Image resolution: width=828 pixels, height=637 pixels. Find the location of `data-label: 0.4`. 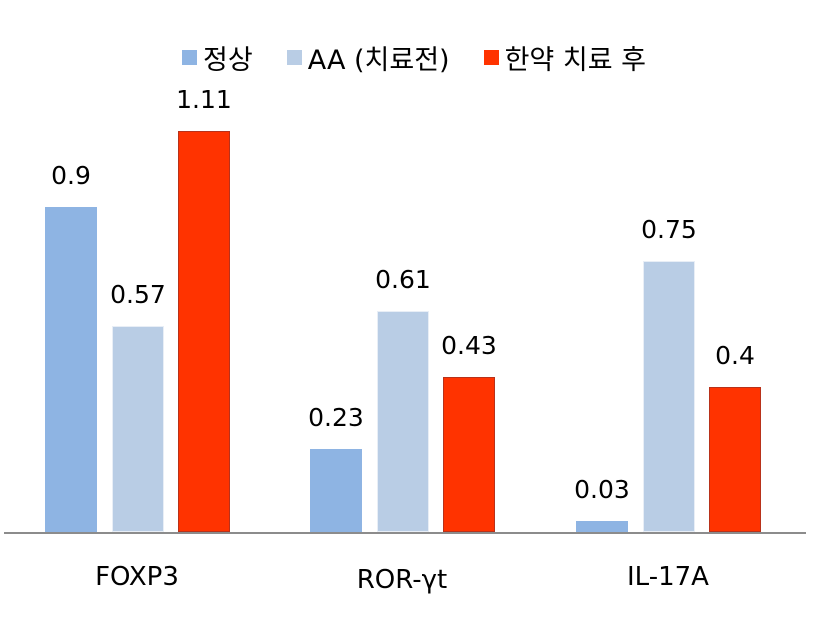

data-label: 0.4 is located at coordinates (735, 355).